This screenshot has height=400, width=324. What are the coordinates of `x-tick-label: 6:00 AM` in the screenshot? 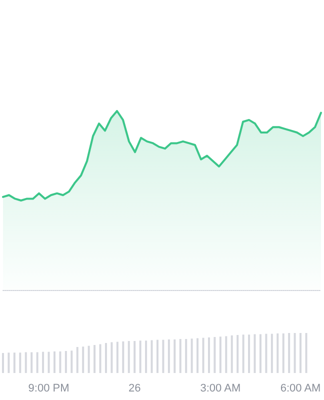 It's located at (300, 388).